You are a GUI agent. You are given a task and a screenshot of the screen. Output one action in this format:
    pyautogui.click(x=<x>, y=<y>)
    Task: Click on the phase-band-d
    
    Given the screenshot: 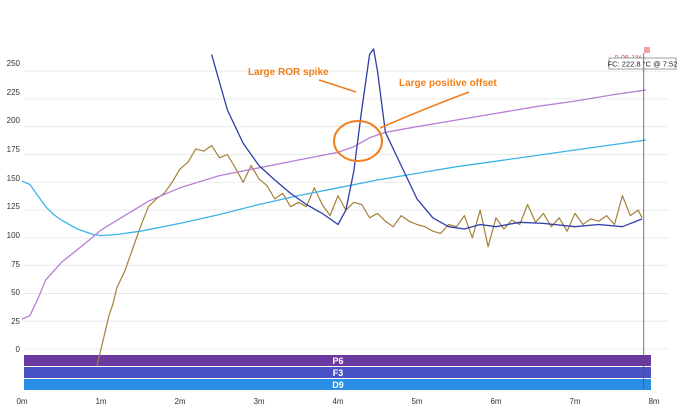 What is the action you would take?
    pyautogui.click(x=337, y=384)
    